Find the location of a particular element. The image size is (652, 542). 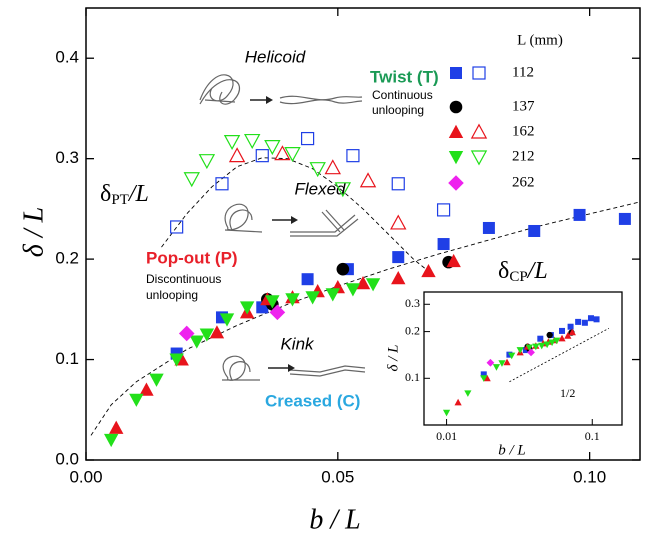

legend-label: 262 is located at coordinates (523, 182).